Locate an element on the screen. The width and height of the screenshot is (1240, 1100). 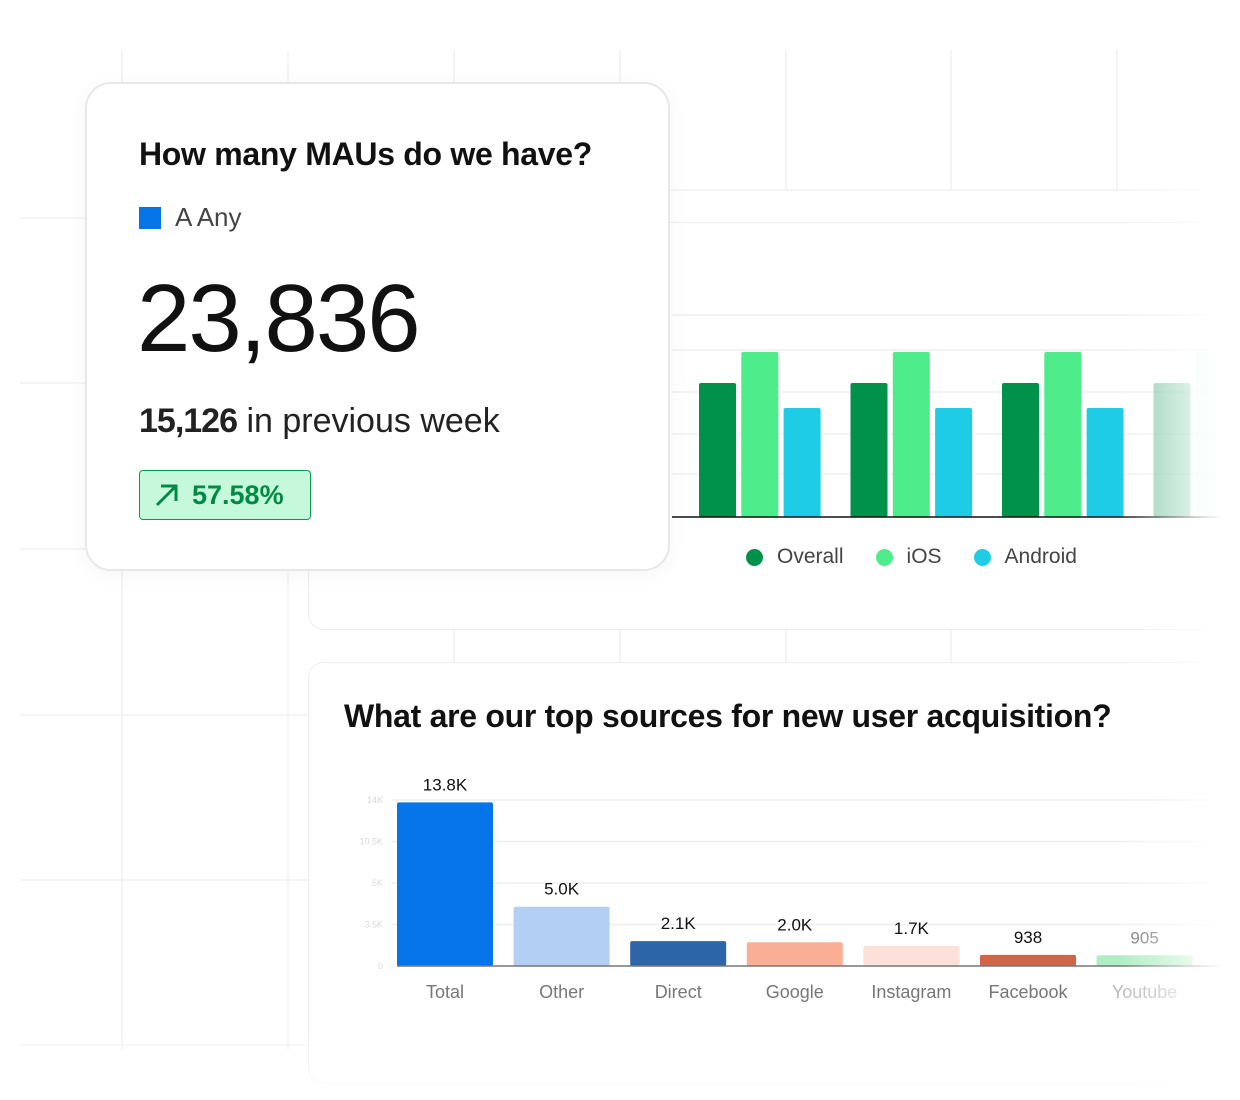
y-tick-label: 5K is located at coordinates (377, 883).